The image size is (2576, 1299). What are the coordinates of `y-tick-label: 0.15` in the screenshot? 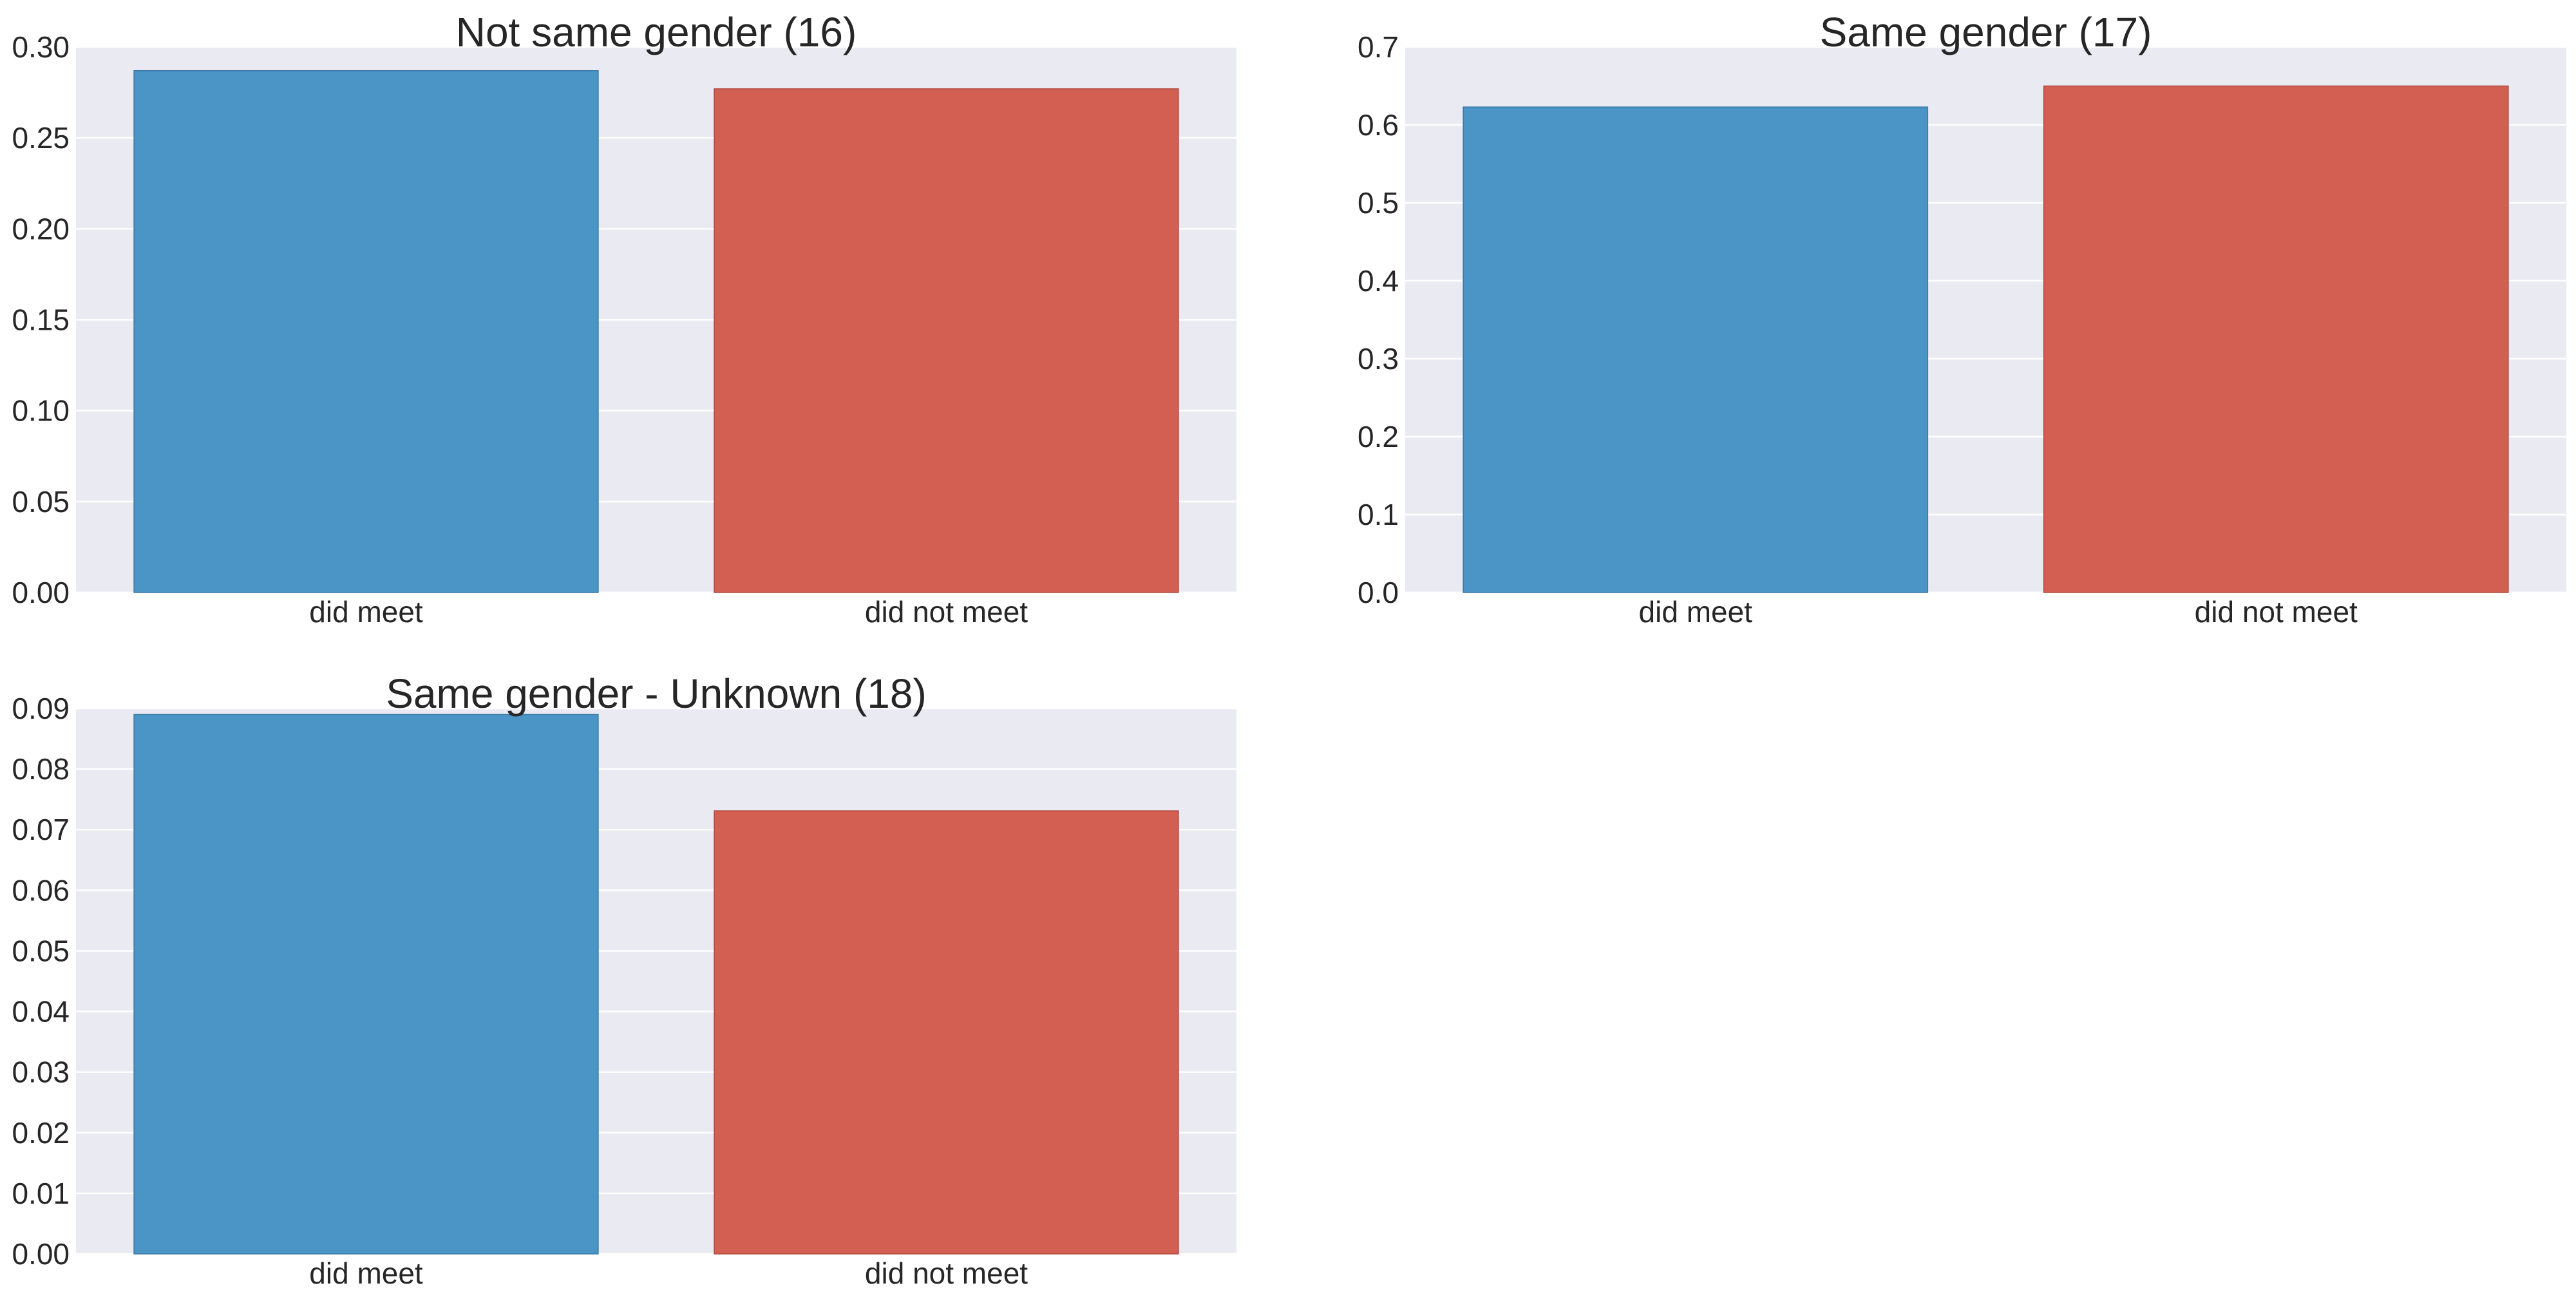 It's located at (41, 320).